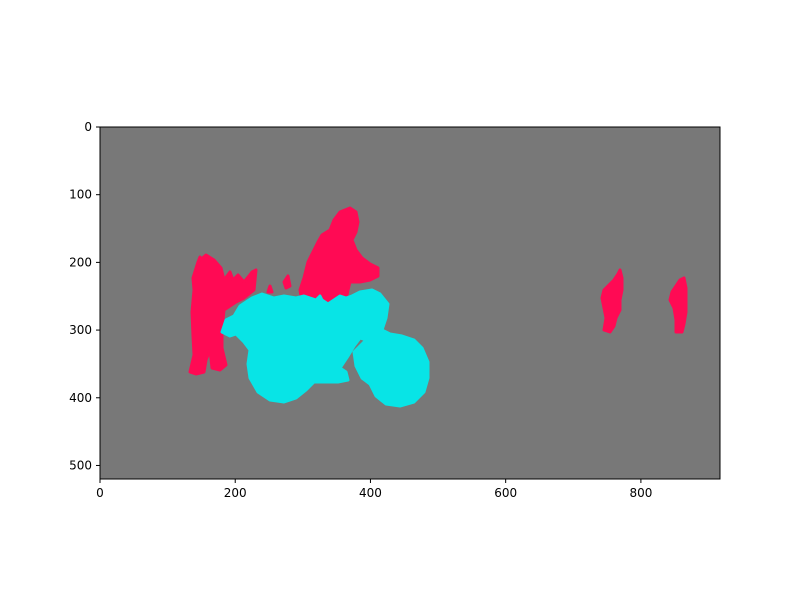  What do you see at coordinates (80, 330) in the screenshot?
I see `y-tick-label: 300` at bounding box center [80, 330].